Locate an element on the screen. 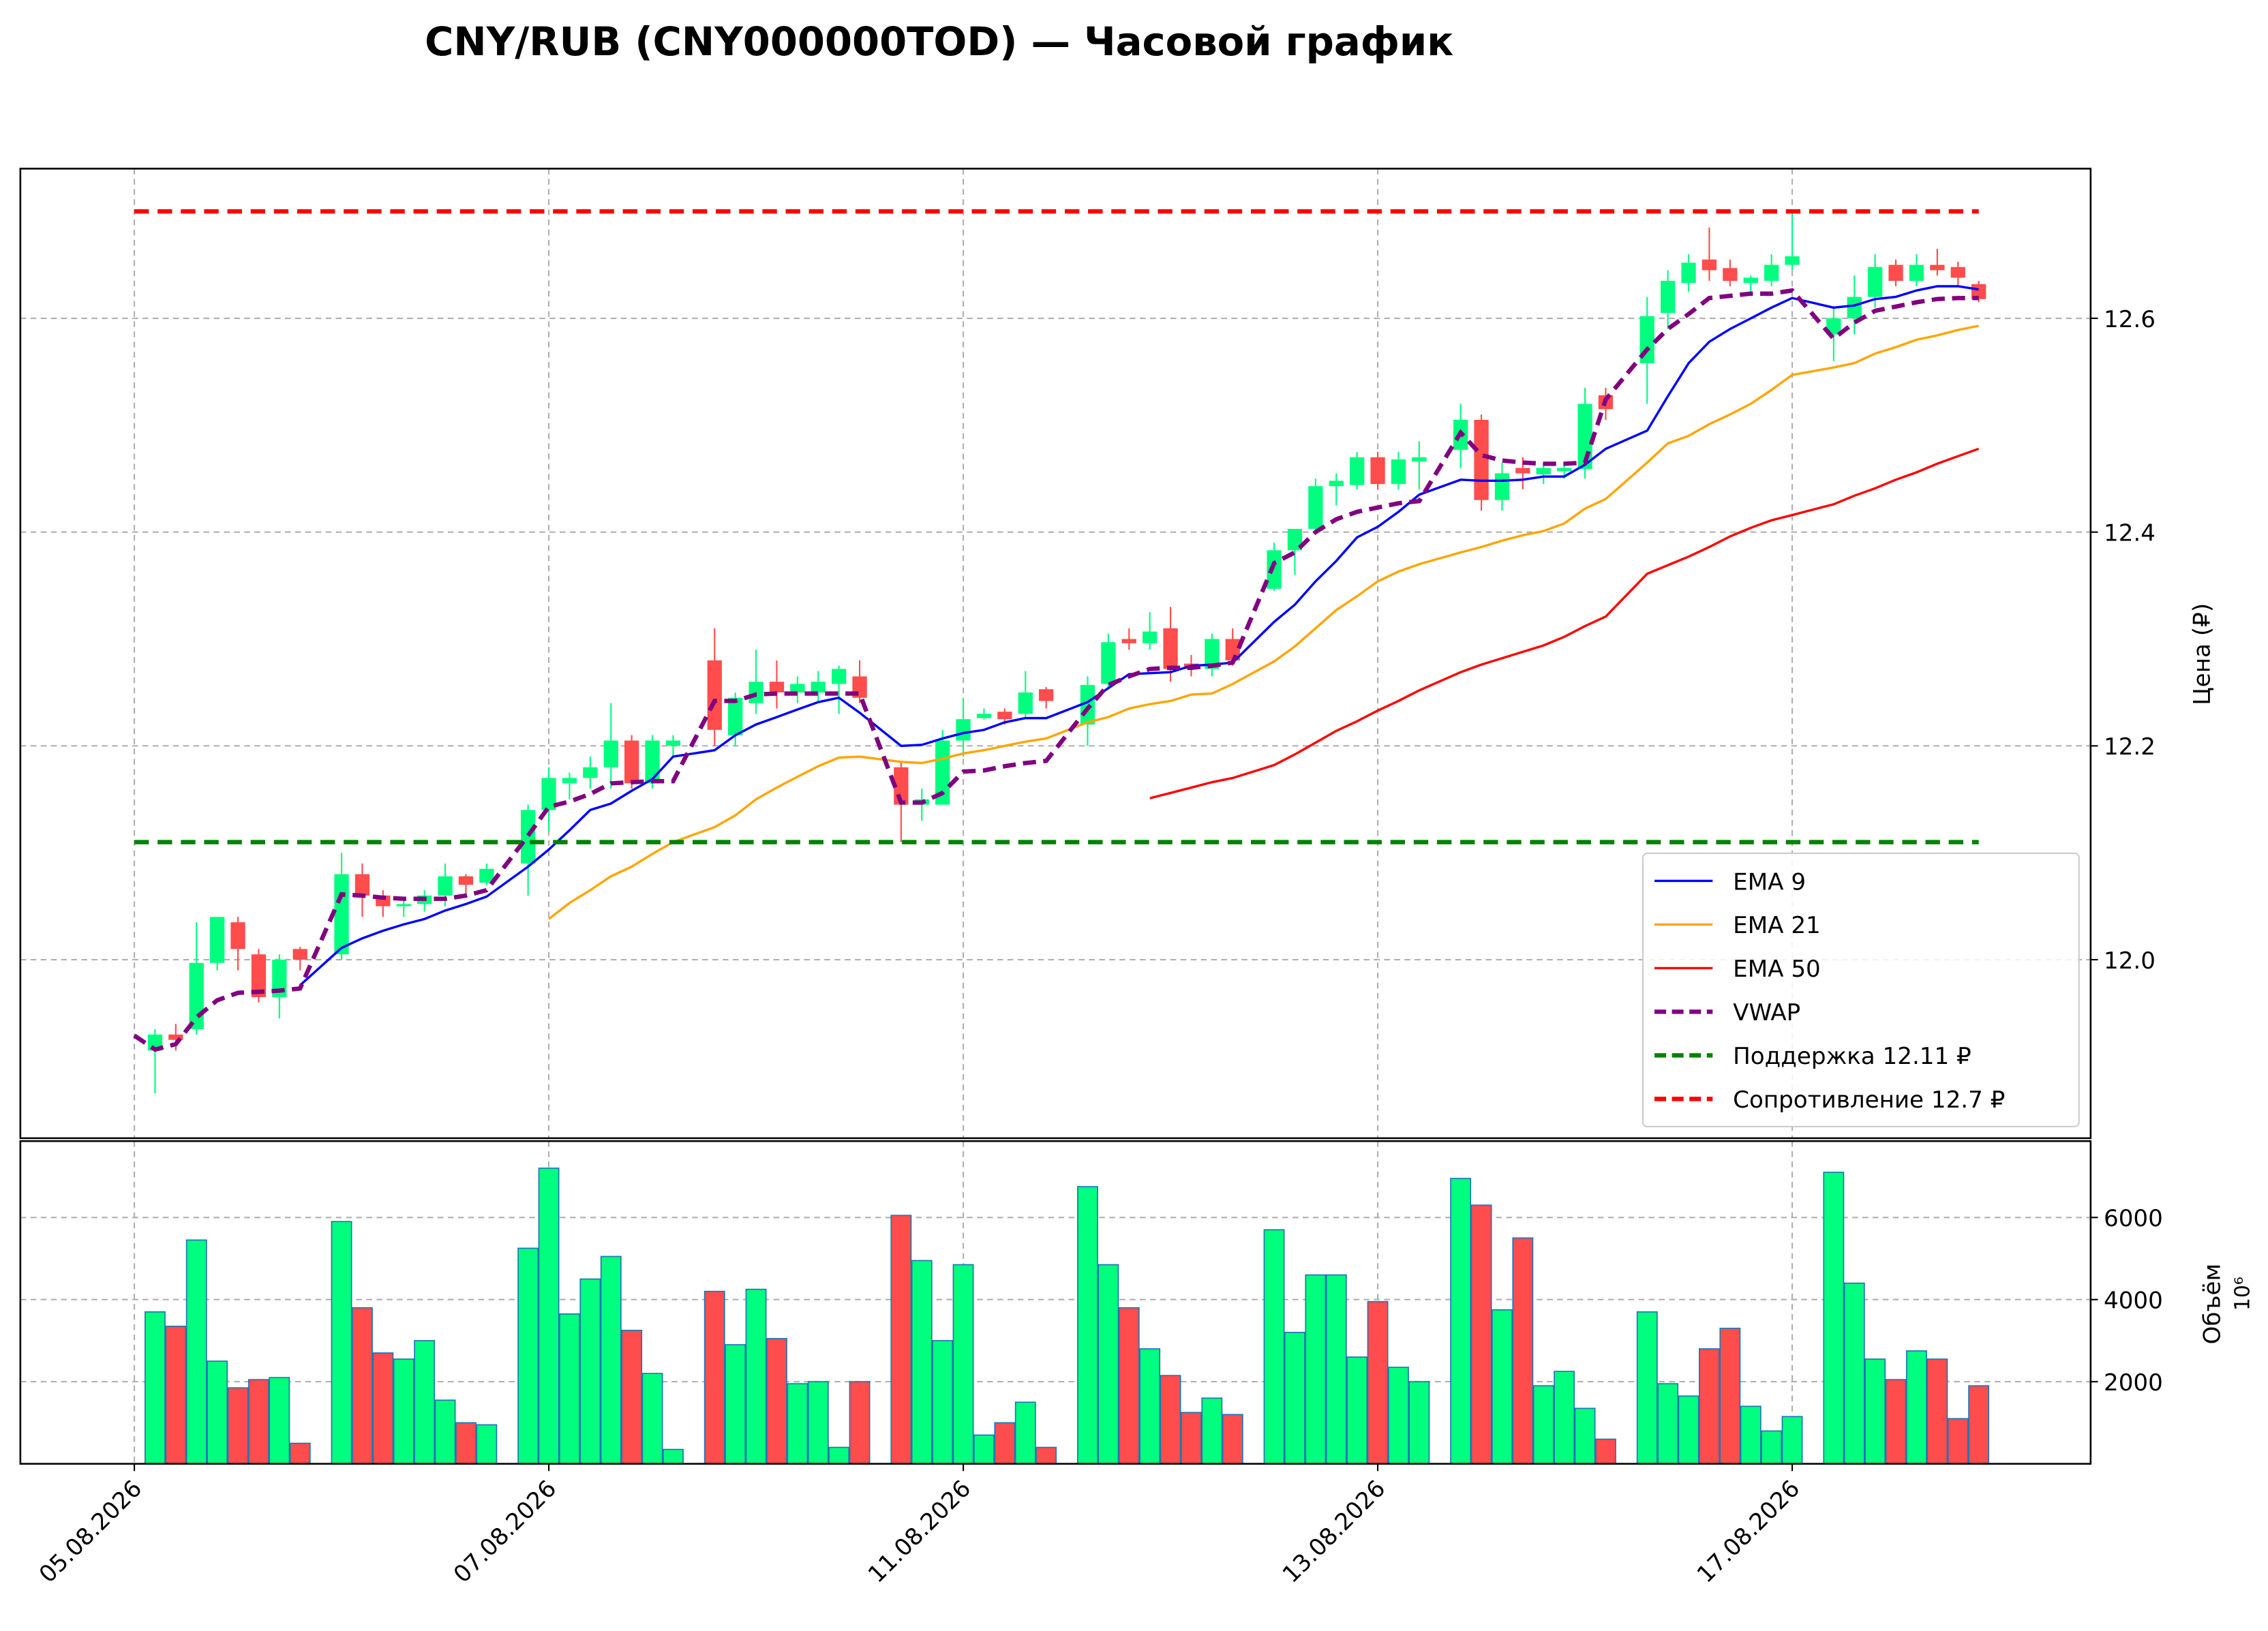  x-tick-label: 13.08.2026 is located at coordinates (1334, 1531).